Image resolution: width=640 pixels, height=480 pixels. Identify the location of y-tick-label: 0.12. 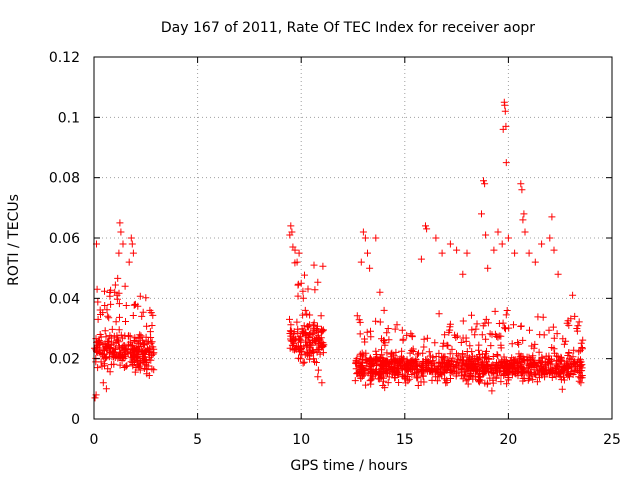
(64, 58).